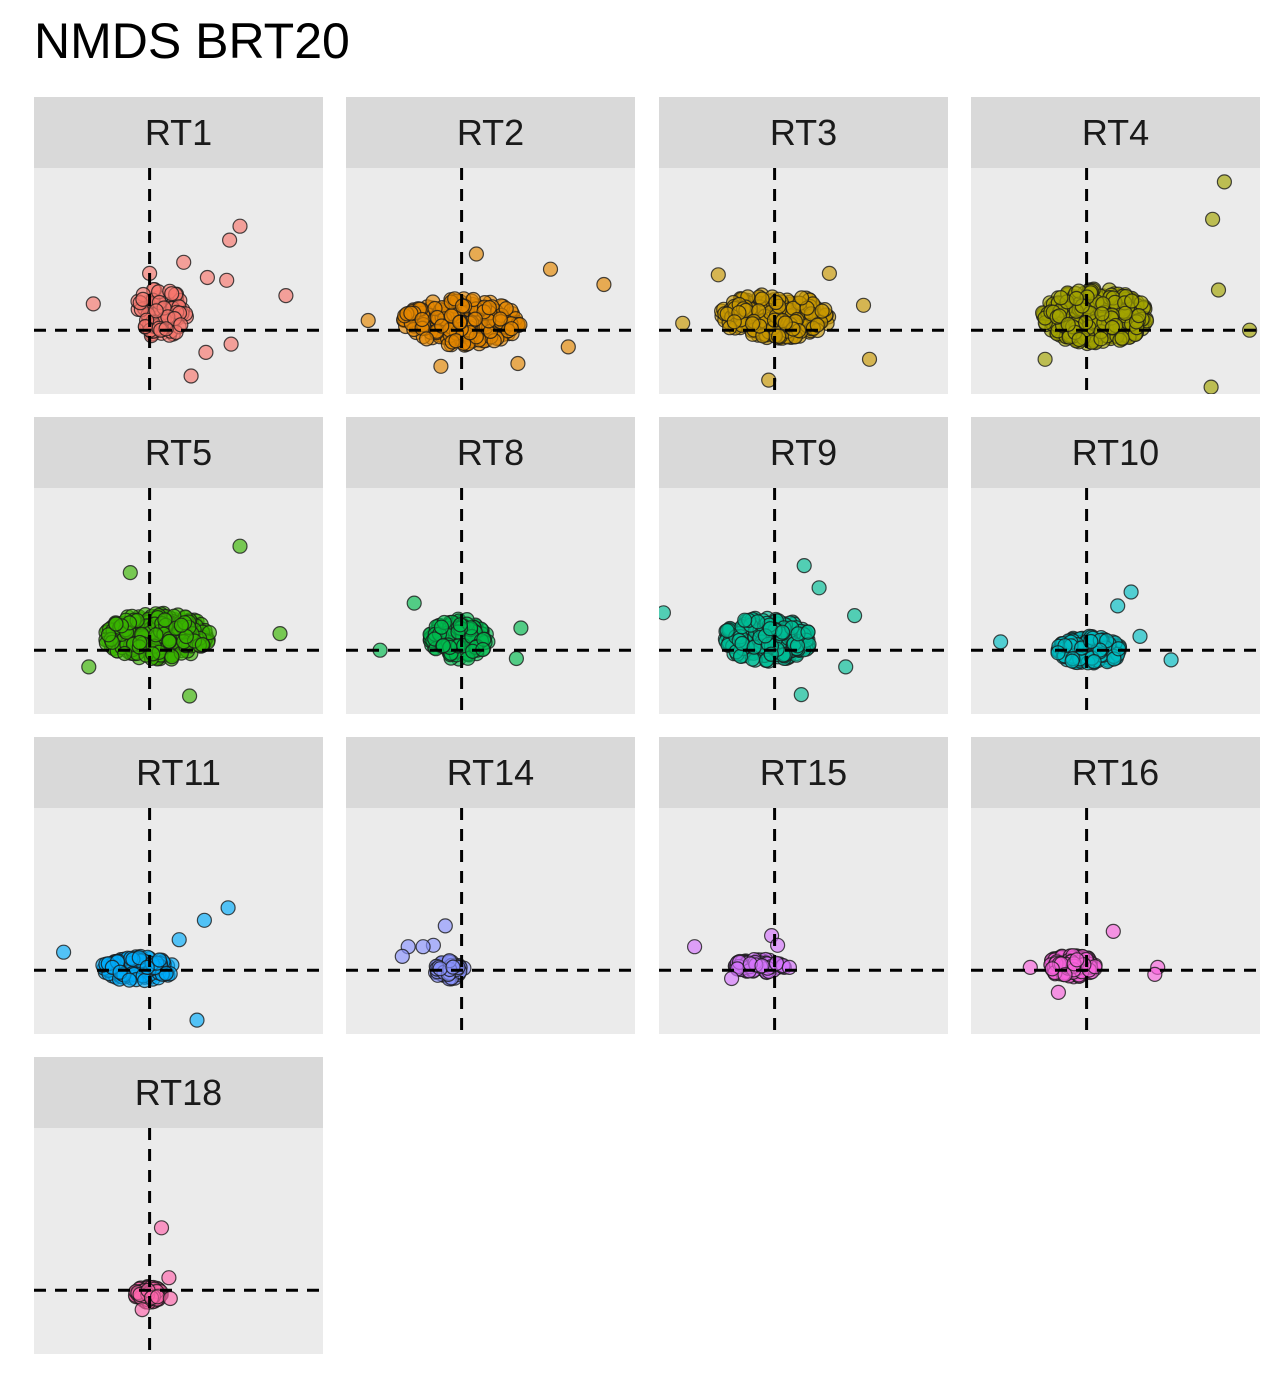 This screenshot has width=1284, height=1390. Describe the element at coordinates (192, 41) in the screenshot. I see `chart-title: NMDS BRT20` at that location.